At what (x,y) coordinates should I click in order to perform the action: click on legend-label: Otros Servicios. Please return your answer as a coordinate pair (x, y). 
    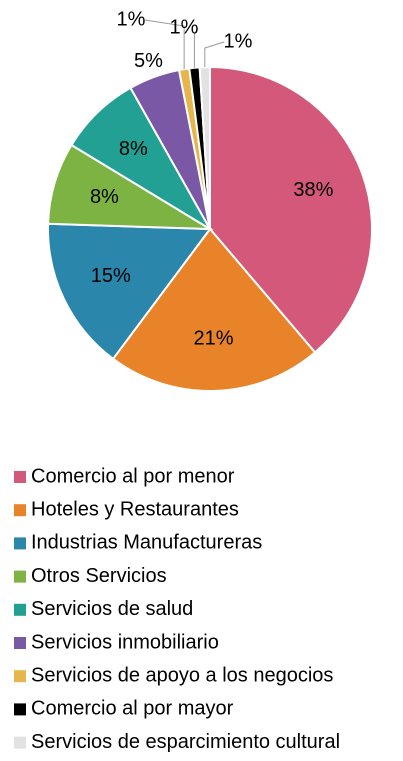
    Looking at the image, I should click on (99, 576).